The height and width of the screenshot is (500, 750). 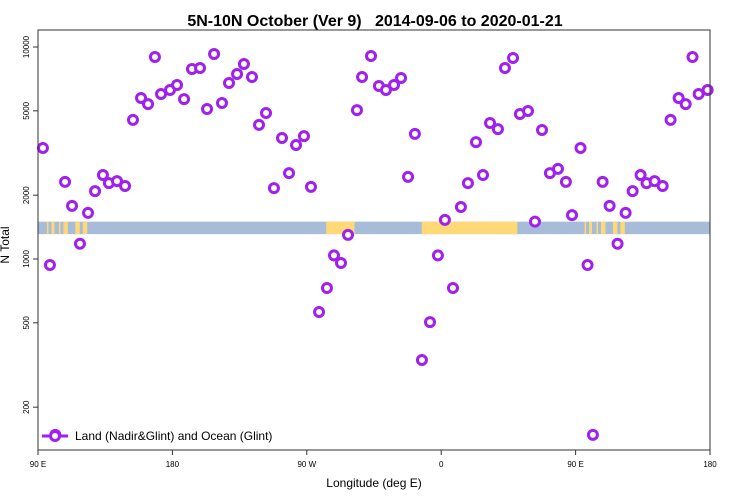 I want to click on legend: Land (Nadir&Glint) and Ocean (Glint), so click(x=157, y=436).